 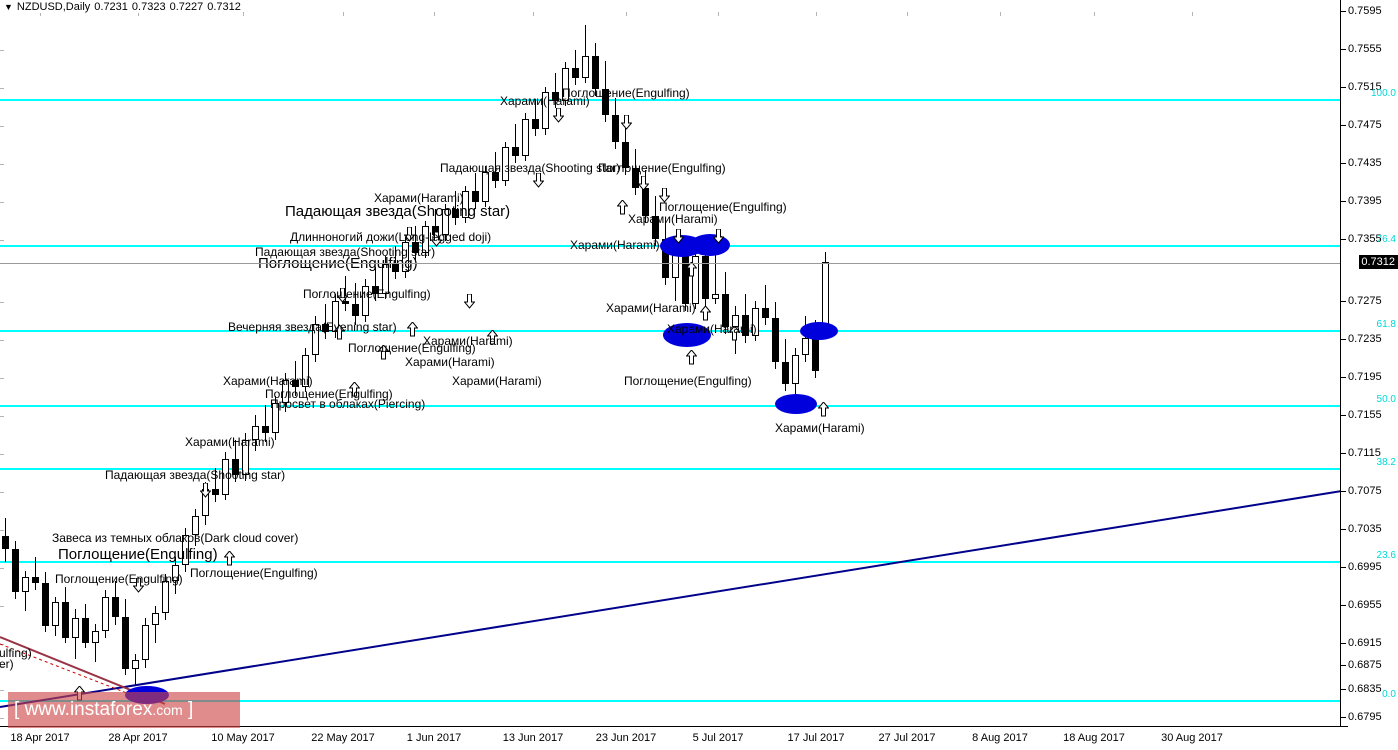 What do you see at coordinates (398, 211) in the screenshot?
I see `pattern-label: Падающая звезда(Shooting star)` at bounding box center [398, 211].